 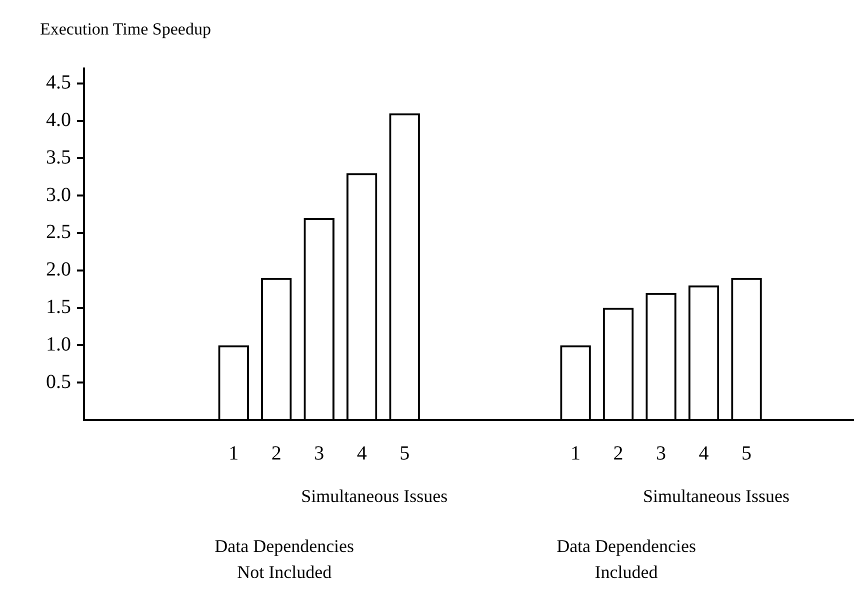 I want to click on y-tick-label: 1.0, so click(x=58, y=344).